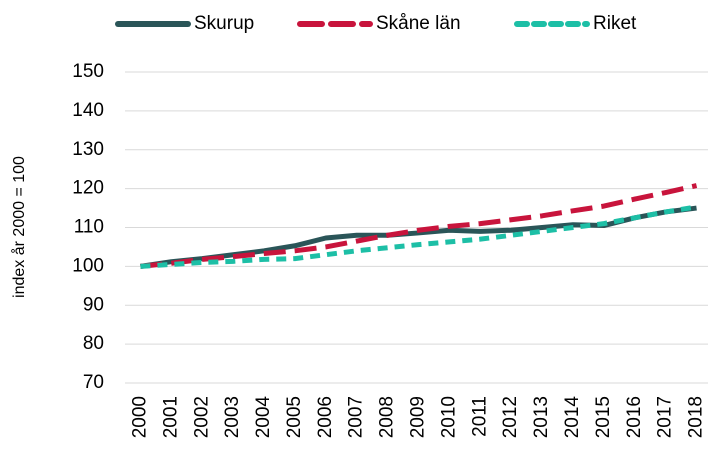  I want to click on x-tick-label: 2015, so click(603, 417).